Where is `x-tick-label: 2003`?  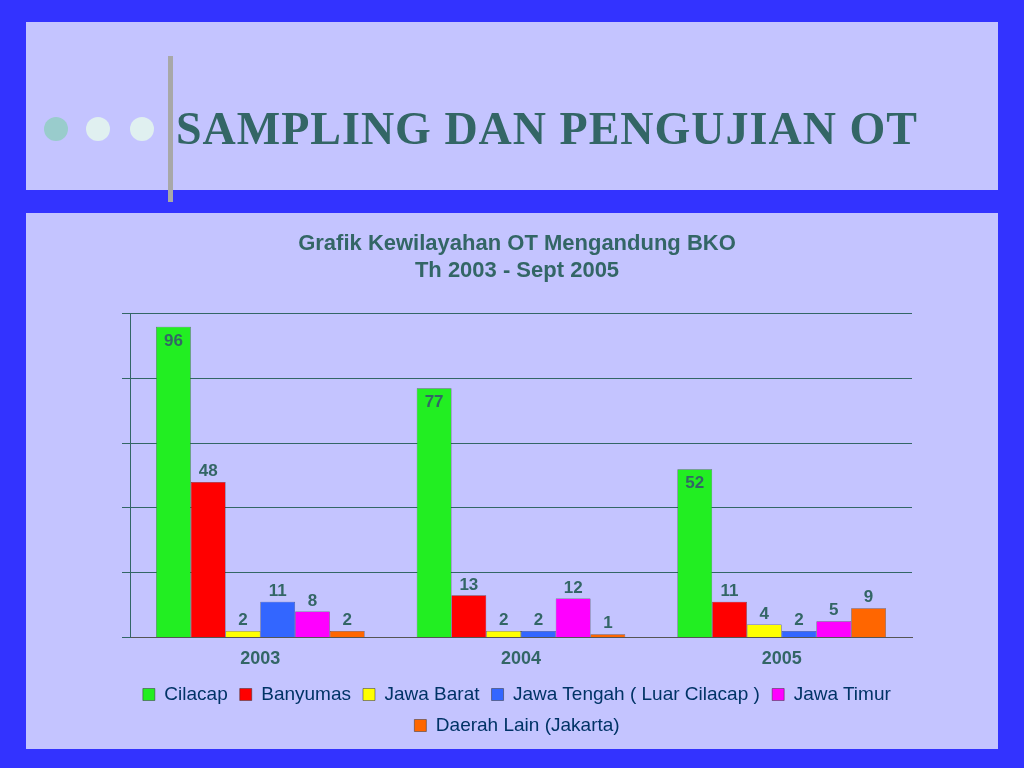
x-tick-label: 2003 is located at coordinates (260, 658).